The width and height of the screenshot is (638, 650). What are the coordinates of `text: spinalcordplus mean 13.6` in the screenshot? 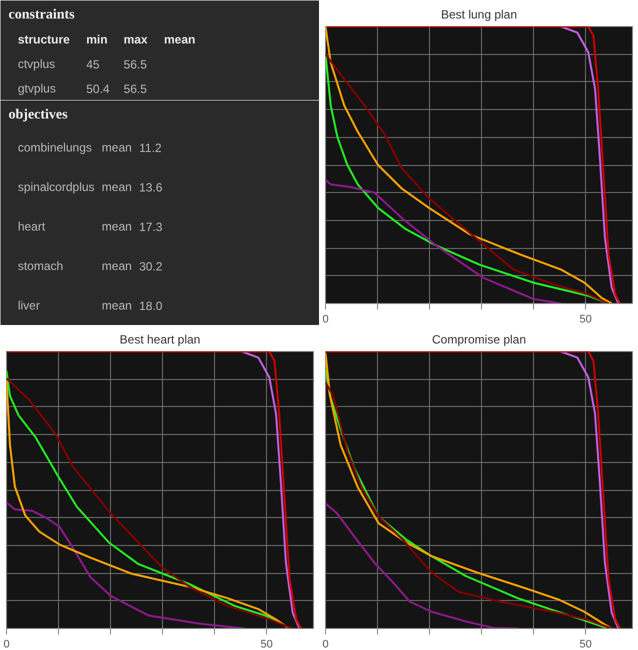 It's located at (90, 187).